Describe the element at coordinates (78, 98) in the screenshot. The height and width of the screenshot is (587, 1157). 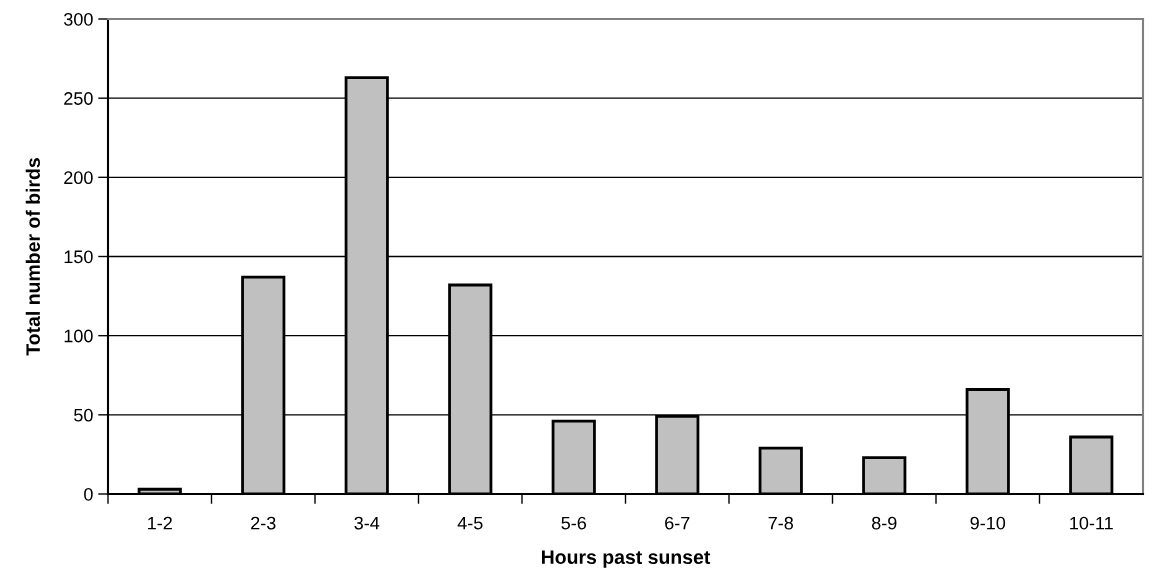
I see `y-tick-label: 250` at that location.